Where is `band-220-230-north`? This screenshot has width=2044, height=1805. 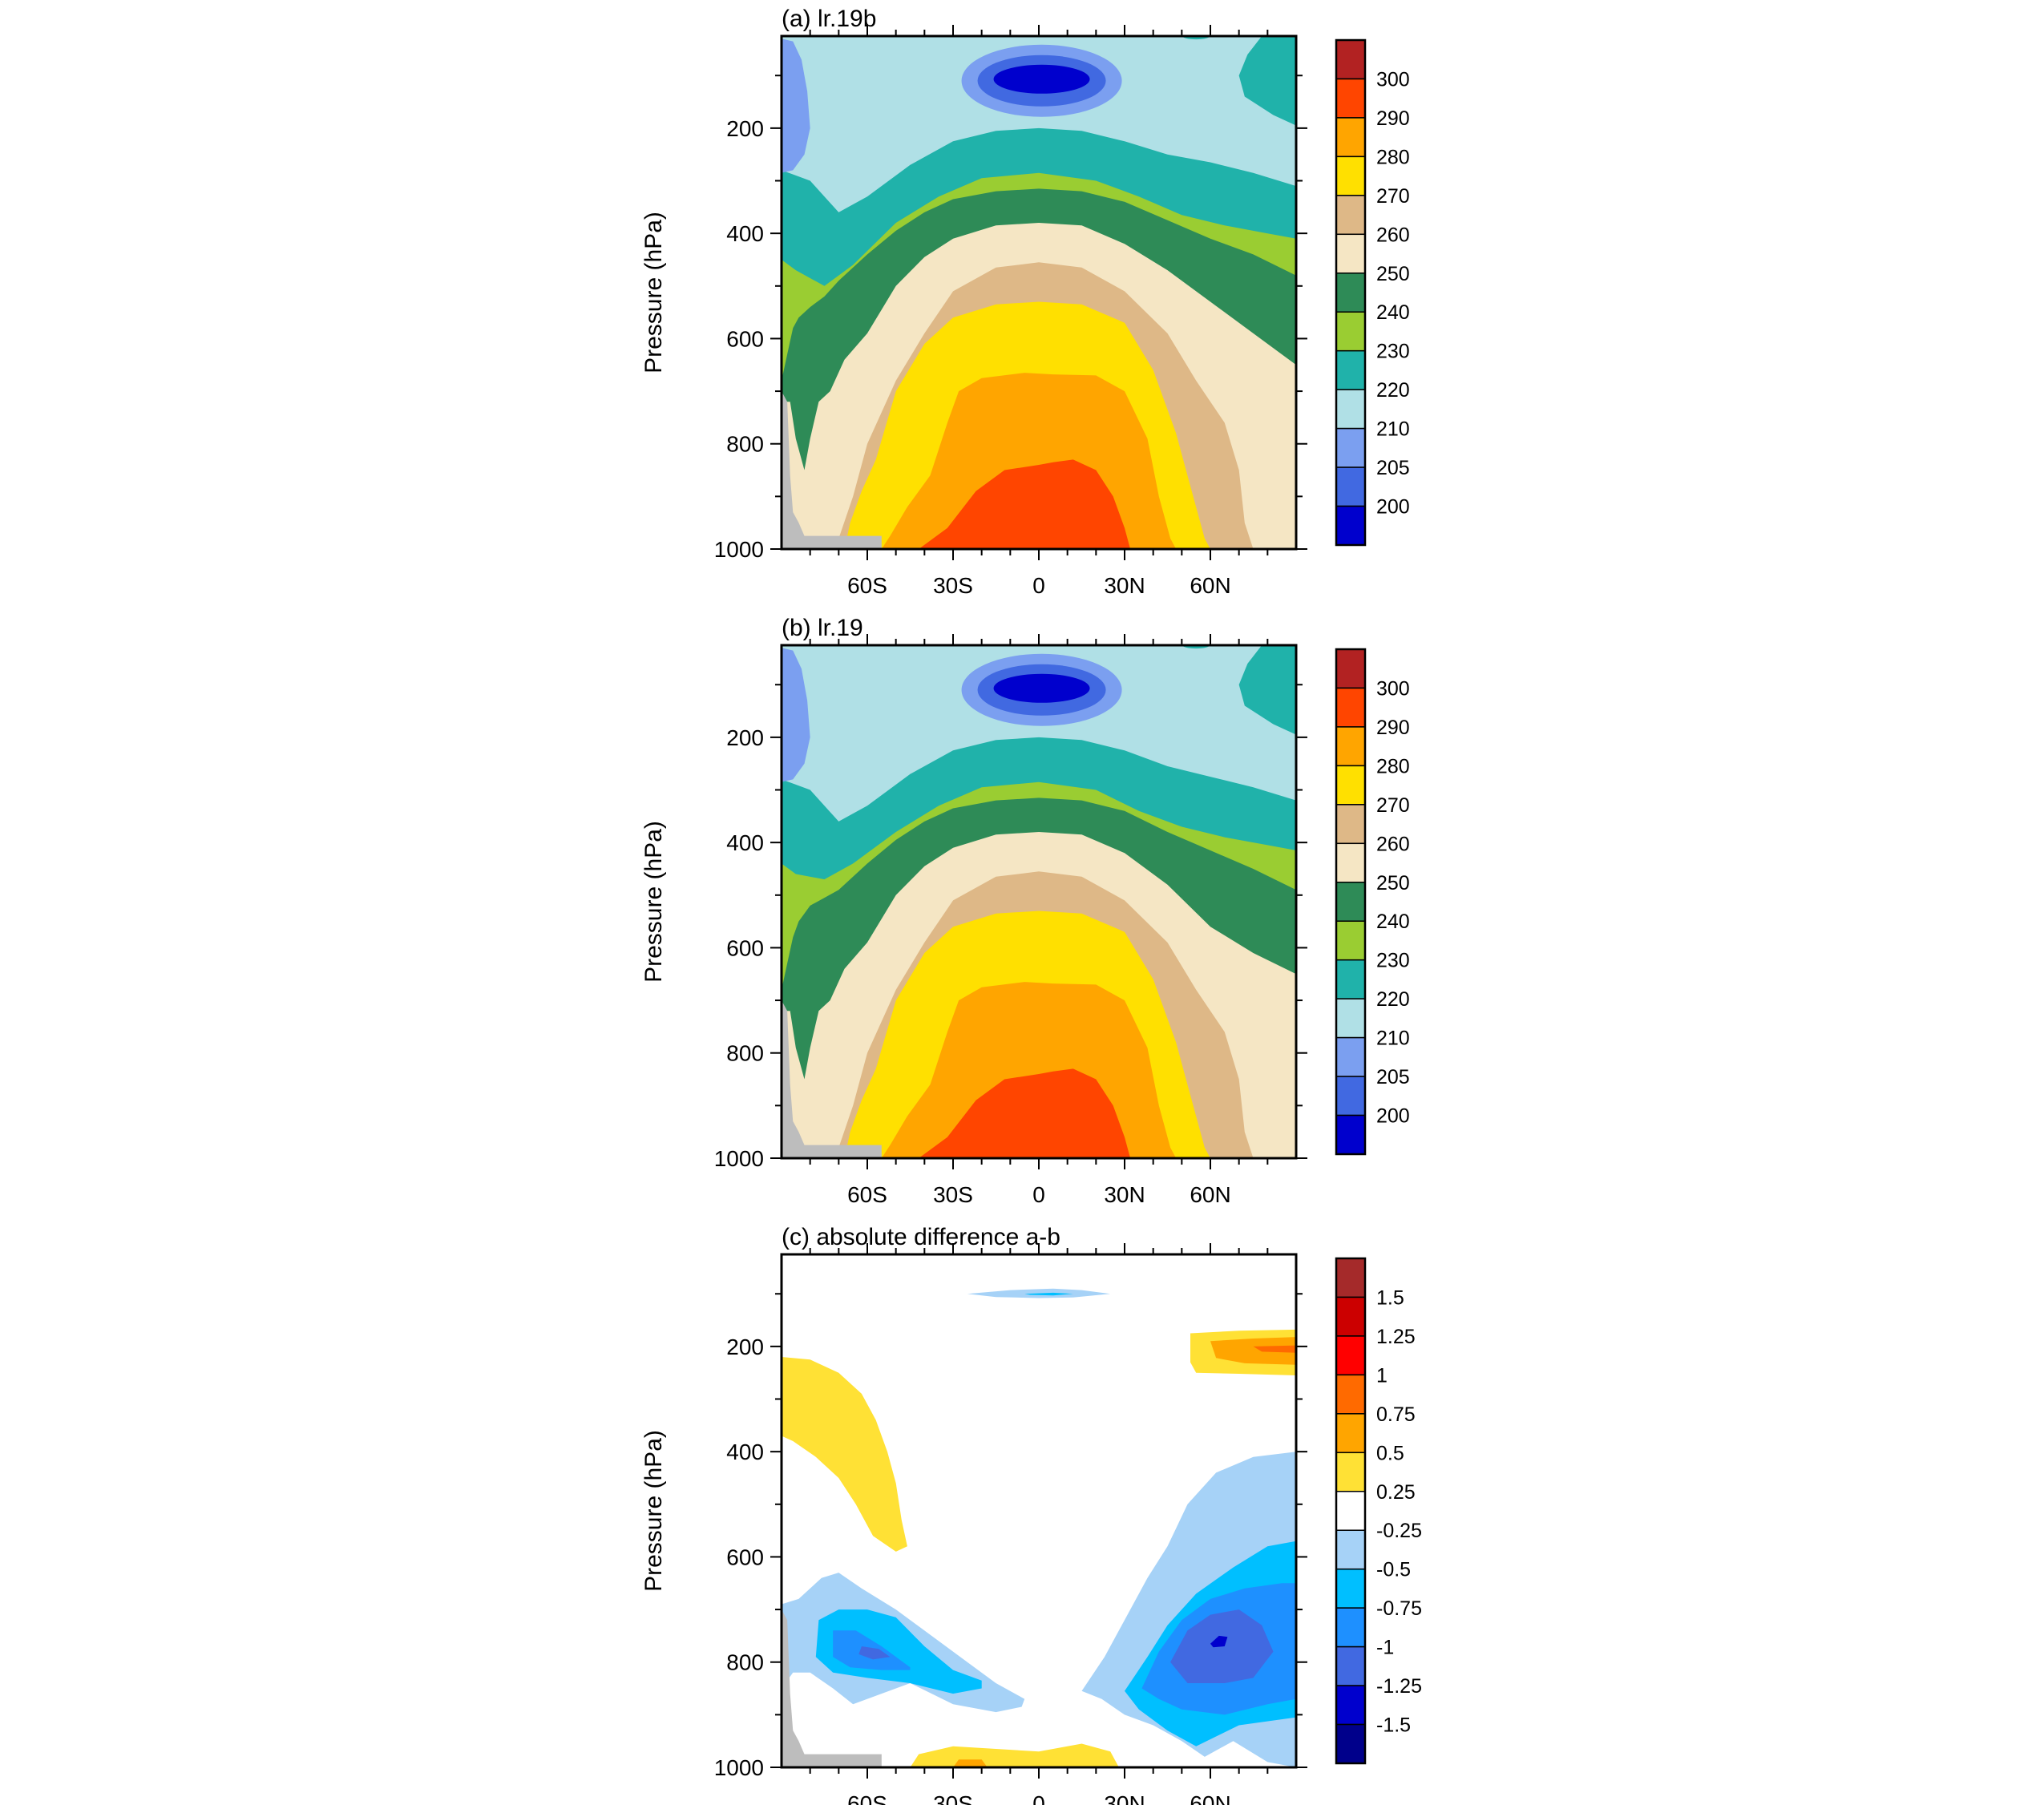
band-220-230-north is located at coordinates (1267, 81).